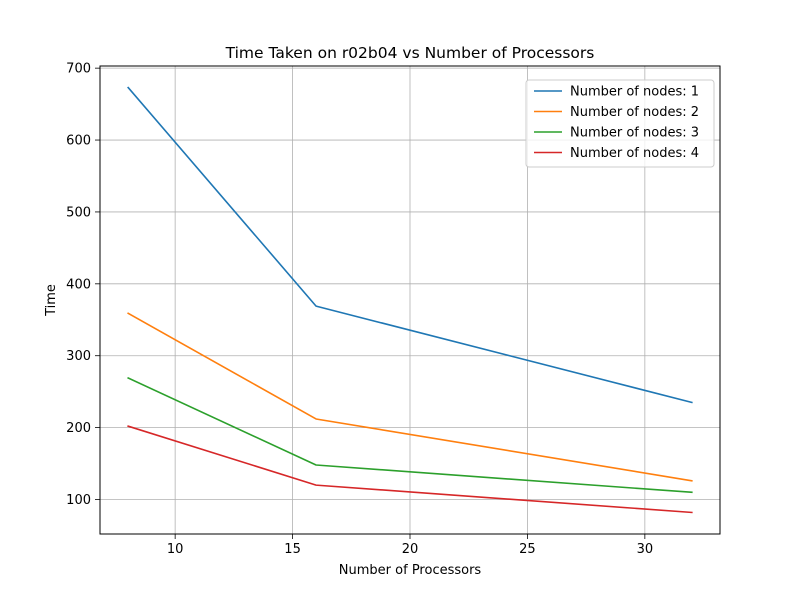 This screenshot has height=600, width=800. What do you see at coordinates (634, 153) in the screenshot?
I see `legend-entry: Number of nodes: 4` at bounding box center [634, 153].